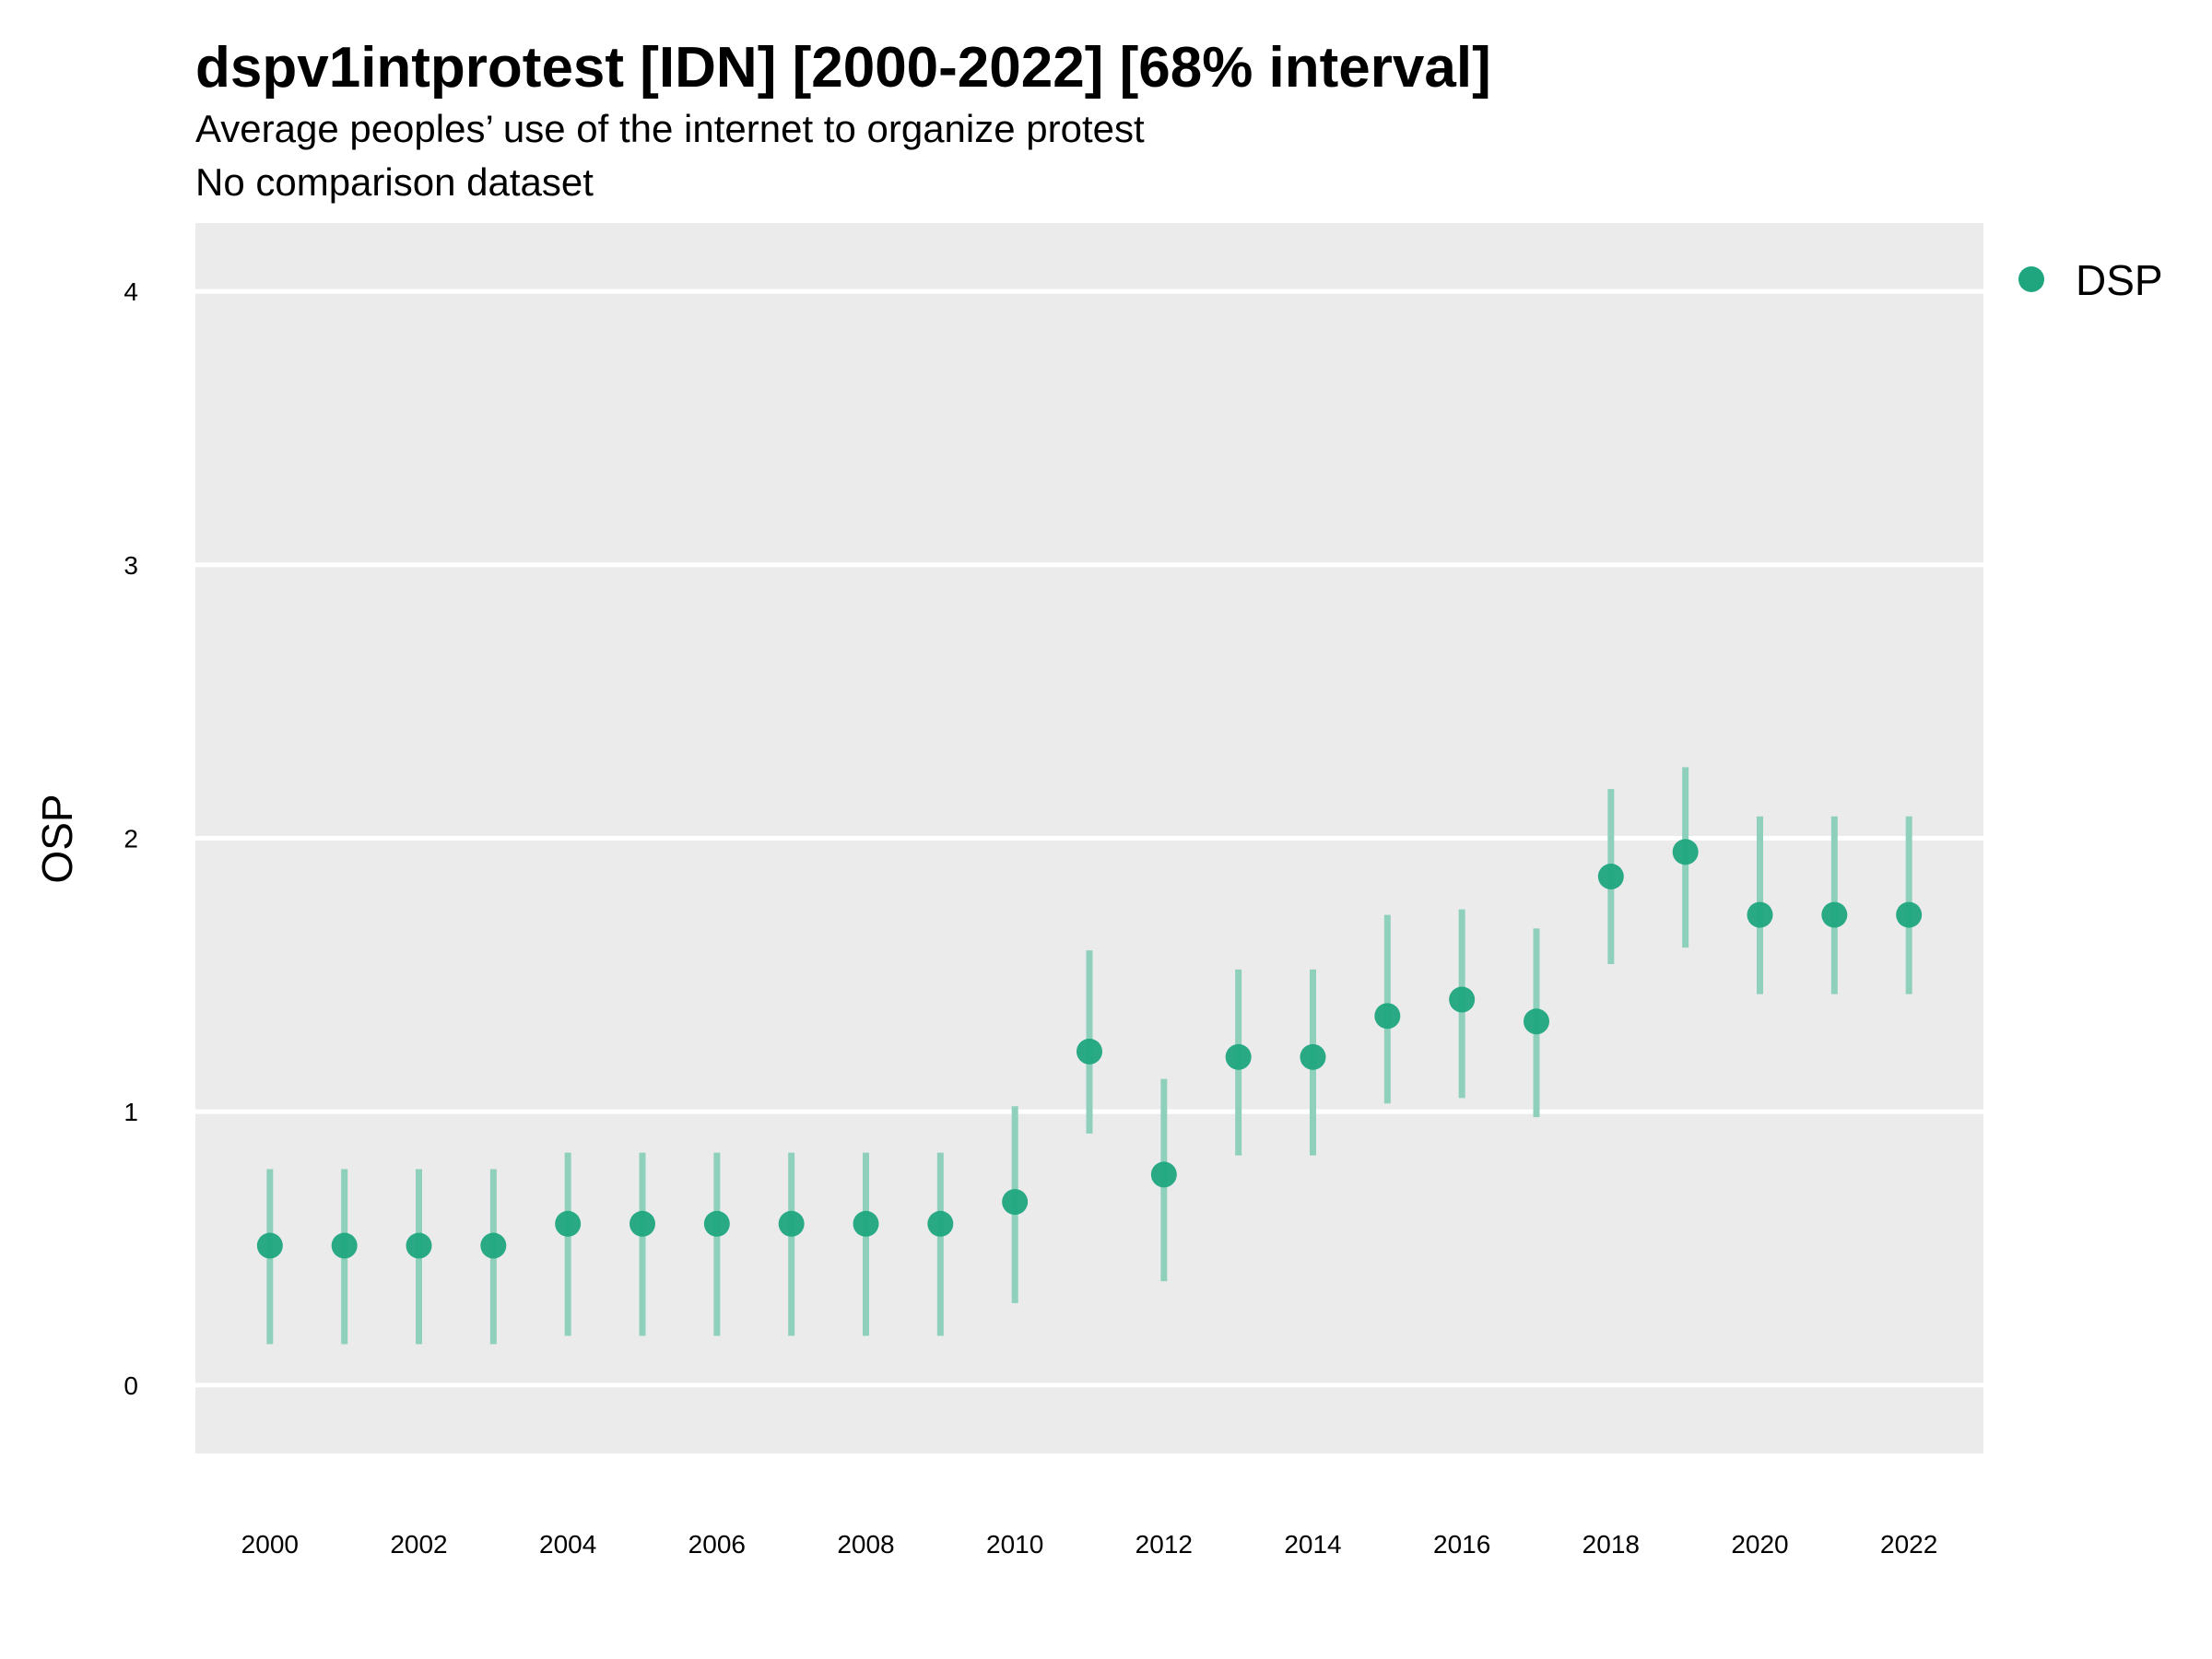 This screenshot has width=2212, height=1659. Describe the element at coordinates (2119, 280) in the screenshot. I see `legend-label-dsp: DSP` at that location.